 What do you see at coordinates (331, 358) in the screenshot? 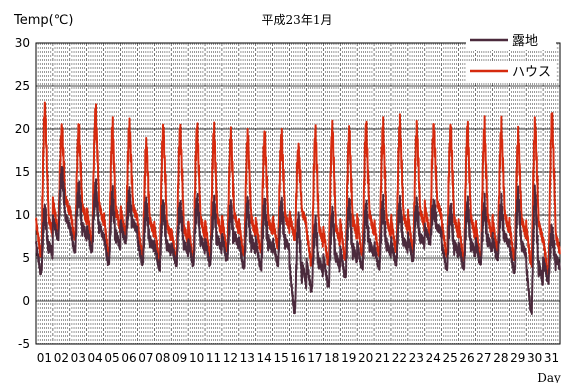
I see `x-tick-label: 18` at bounding box center [331, 358].